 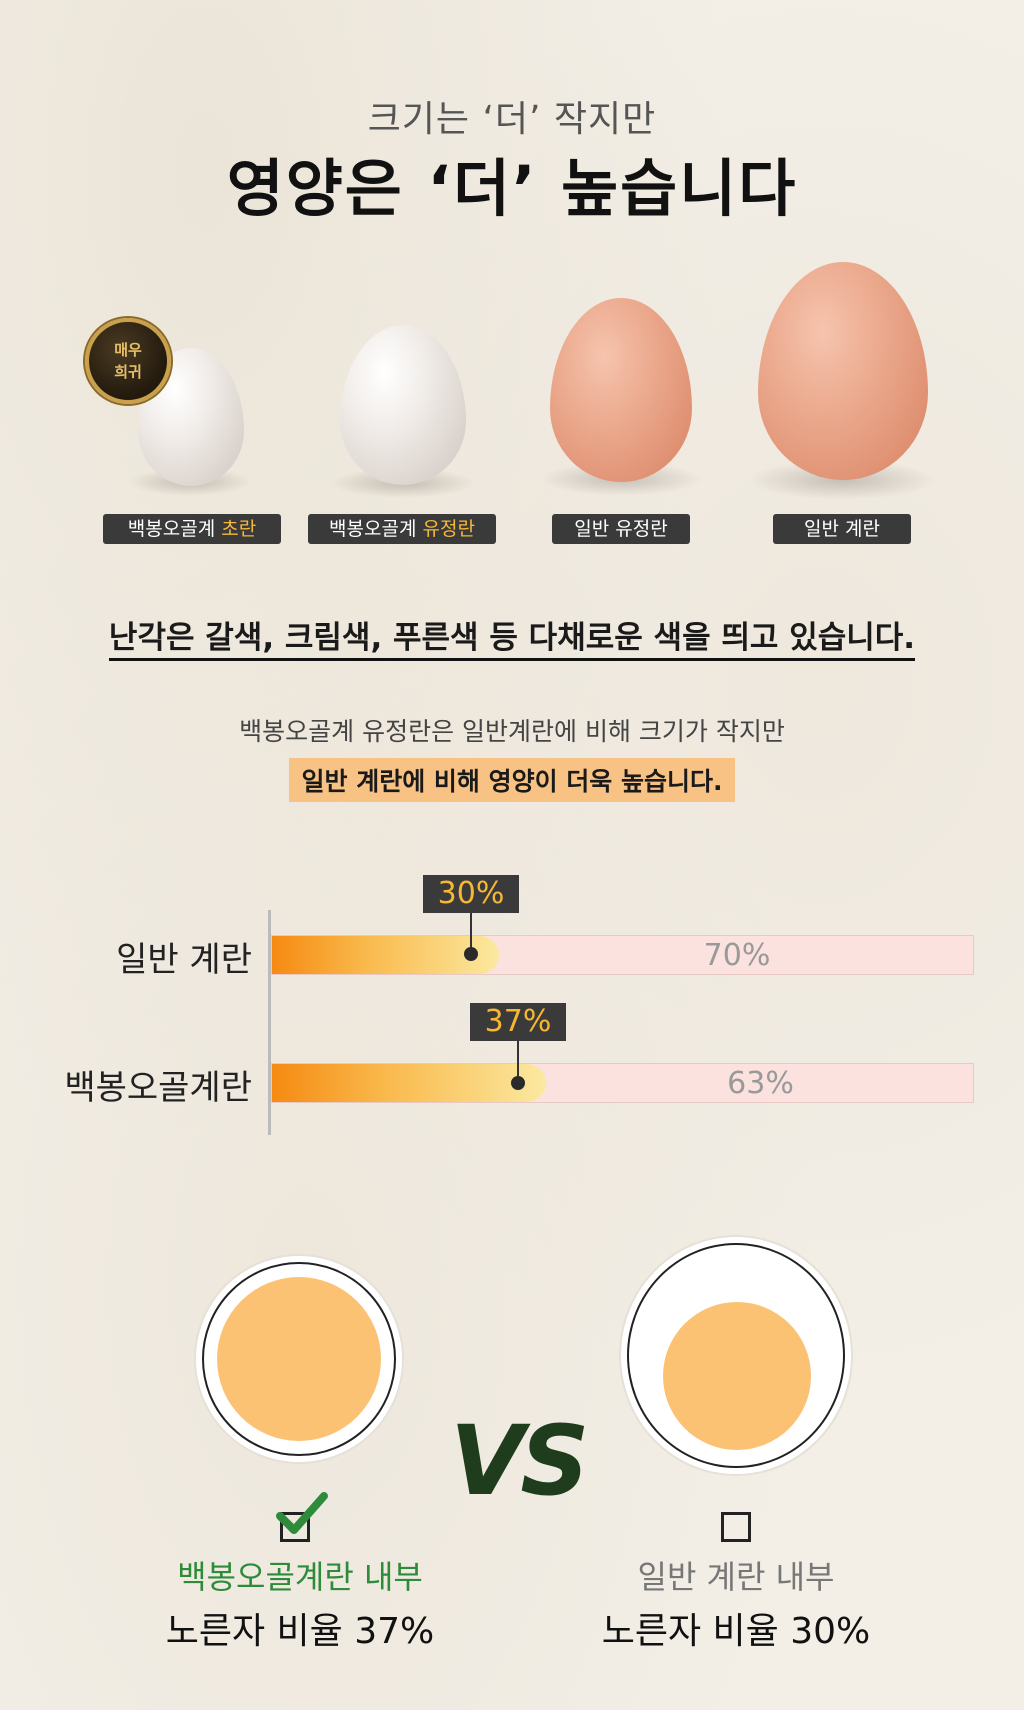 What do you see at coordinates (128, 361) in the screenshot?
I see `rare-badge: 매우 희귀` at bounding box center [128, 361].